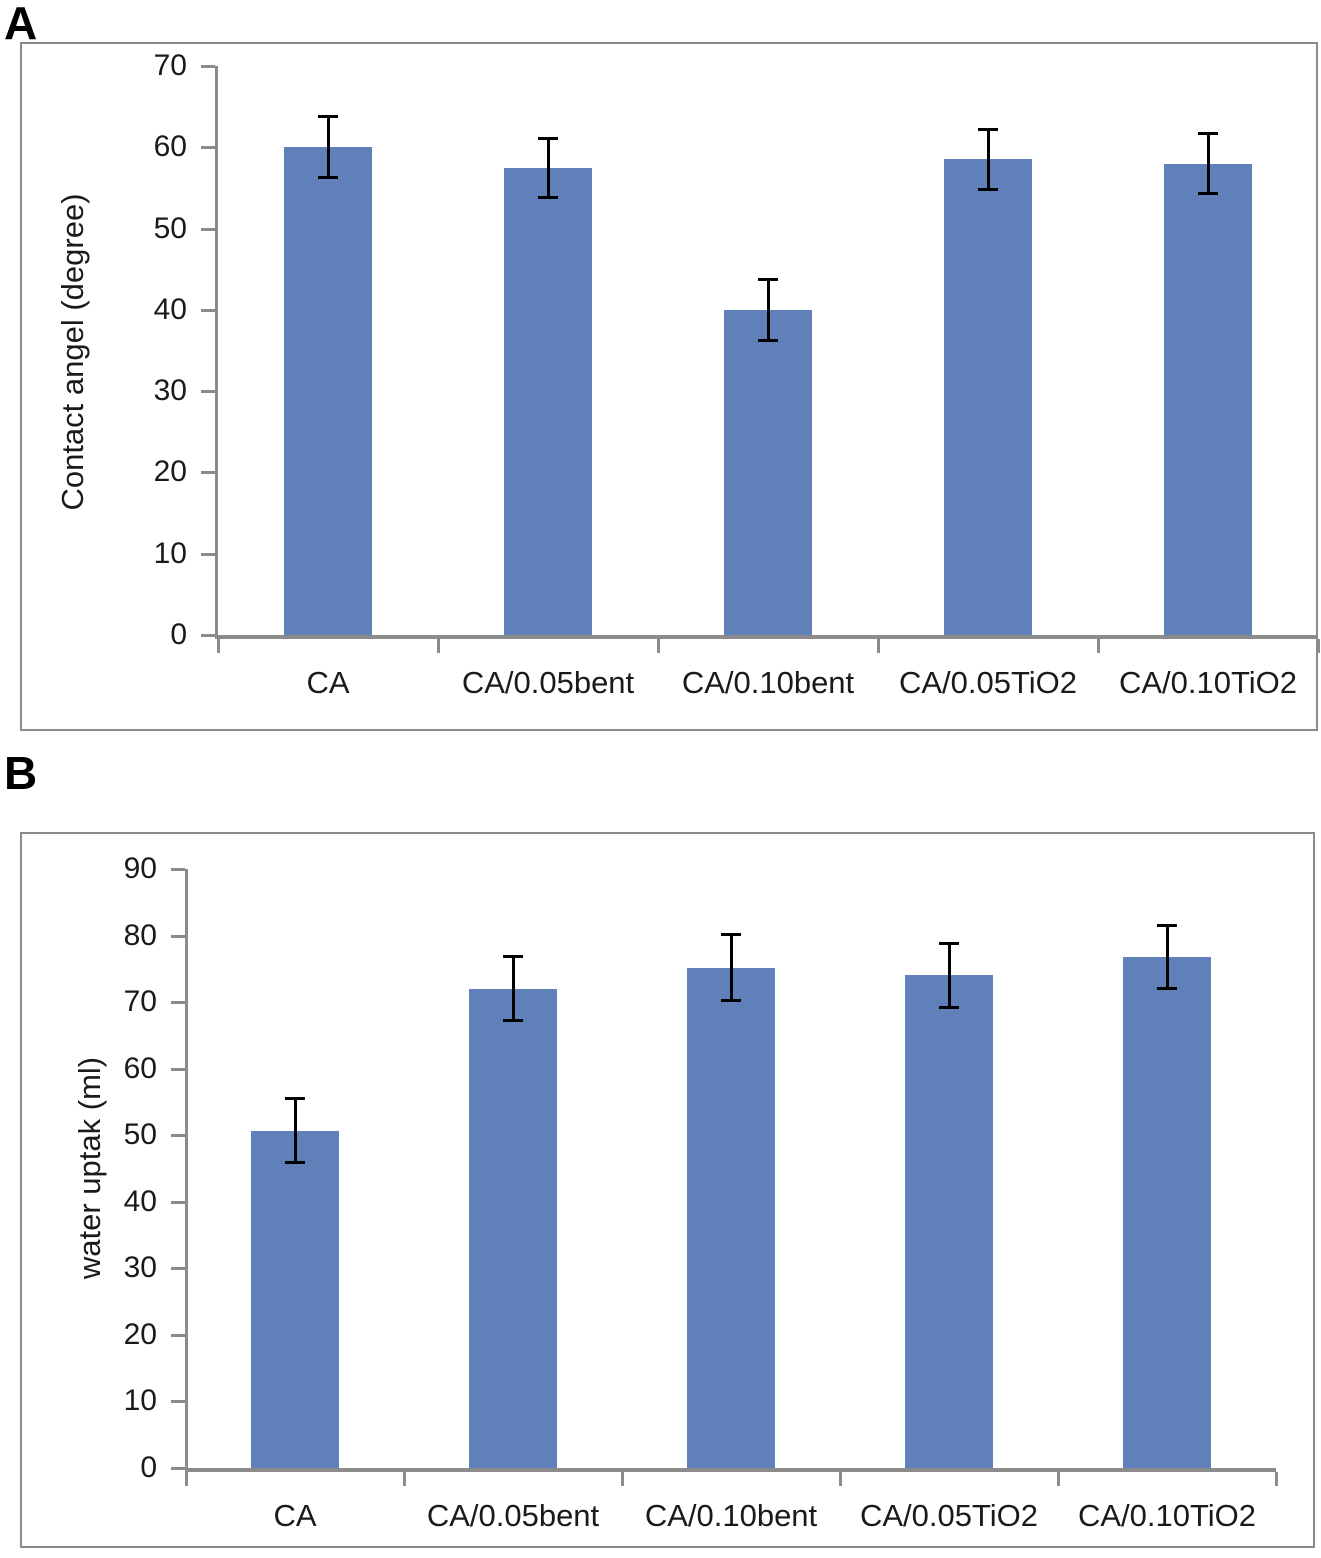  Describe the element at coordinates (21, 773) in the screenshot. I see `panel-b-label: B` at that location.